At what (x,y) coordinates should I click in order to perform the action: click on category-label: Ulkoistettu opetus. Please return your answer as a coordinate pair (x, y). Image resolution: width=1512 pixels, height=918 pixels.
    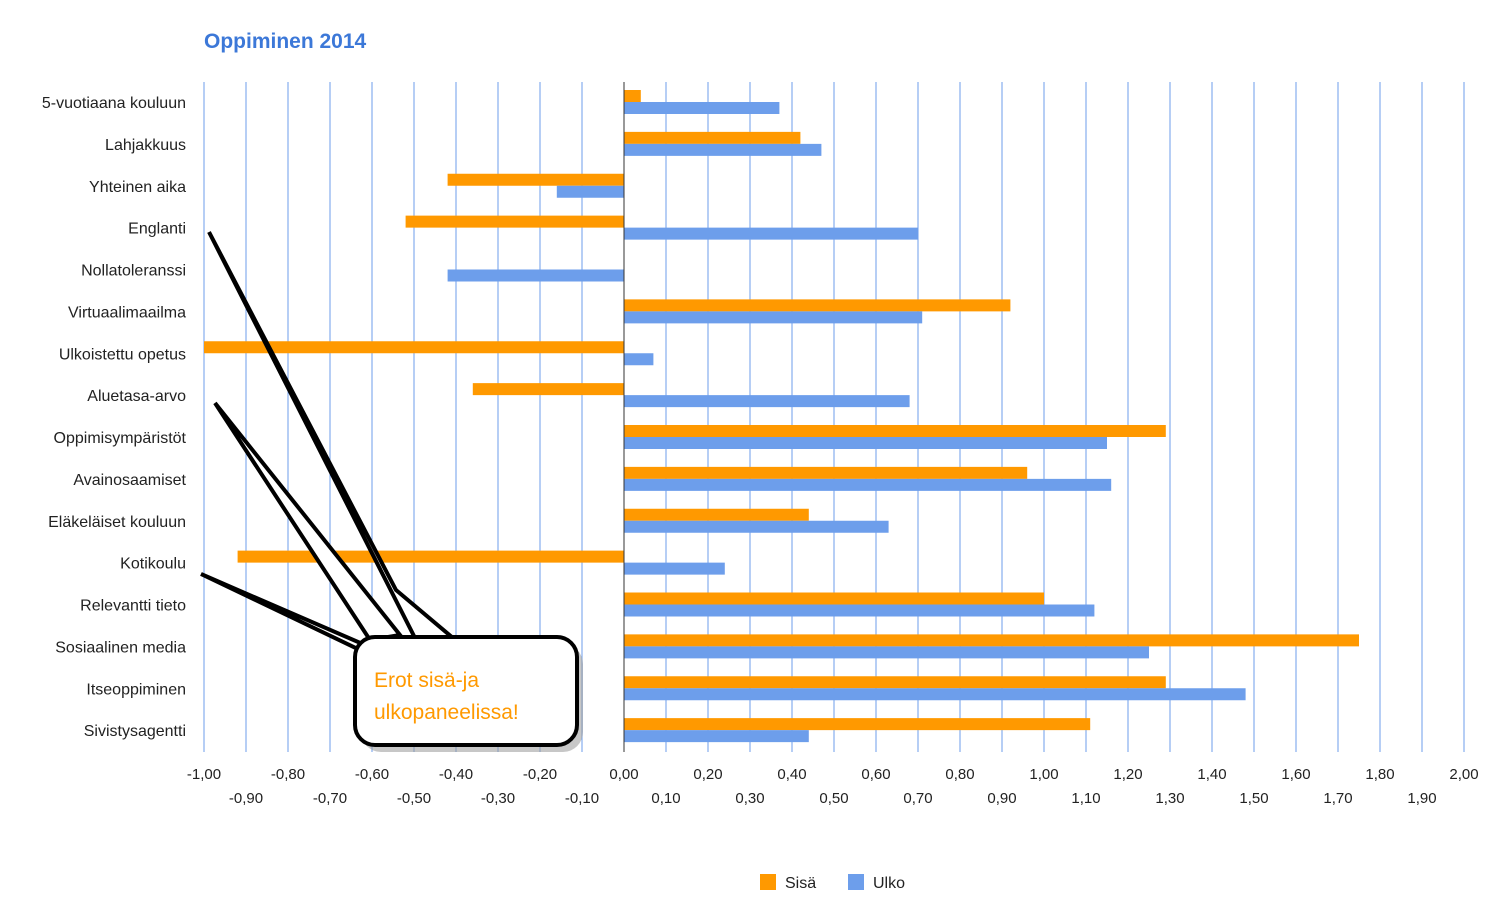
    Looking at the image, I should click on (122, 354).